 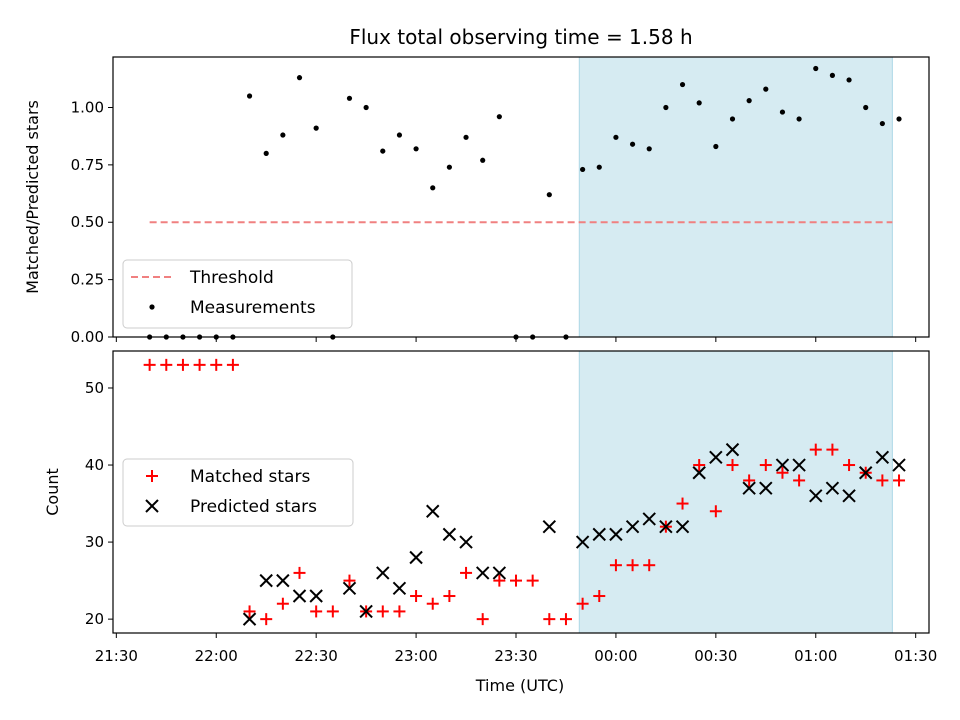 I want to click on x-tick-label: 23:30, so click(x=515, y=656).